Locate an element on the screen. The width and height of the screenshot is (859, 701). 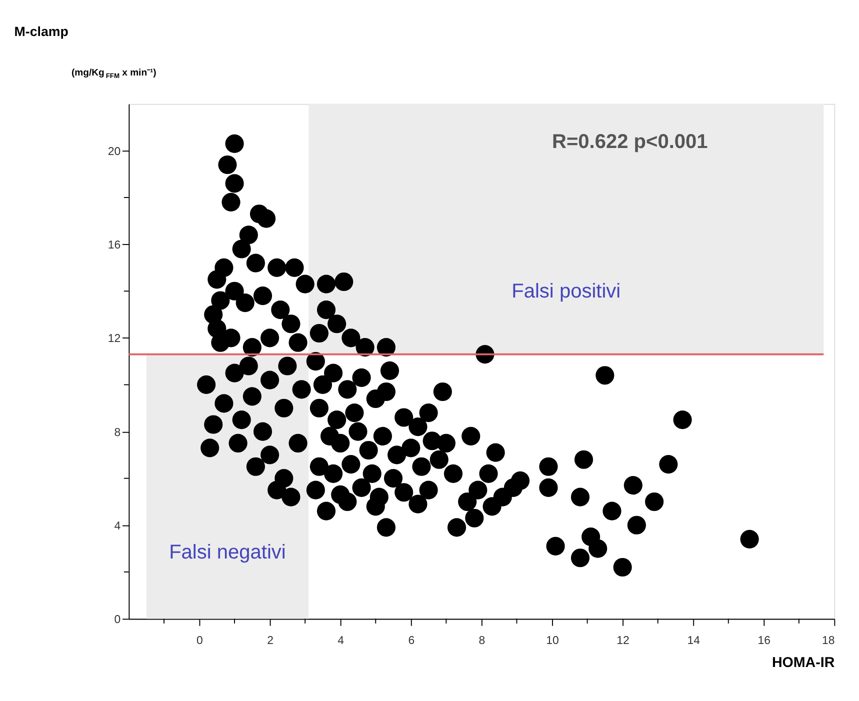
x-tick-label: 8 is located at coordinates (482, 641).